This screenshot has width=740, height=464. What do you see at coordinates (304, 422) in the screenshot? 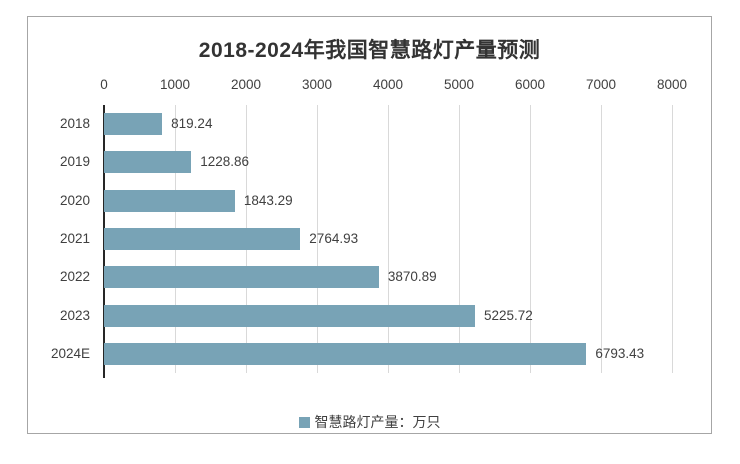
I see `legend-marker-icon` at bounding box center [304, 422].